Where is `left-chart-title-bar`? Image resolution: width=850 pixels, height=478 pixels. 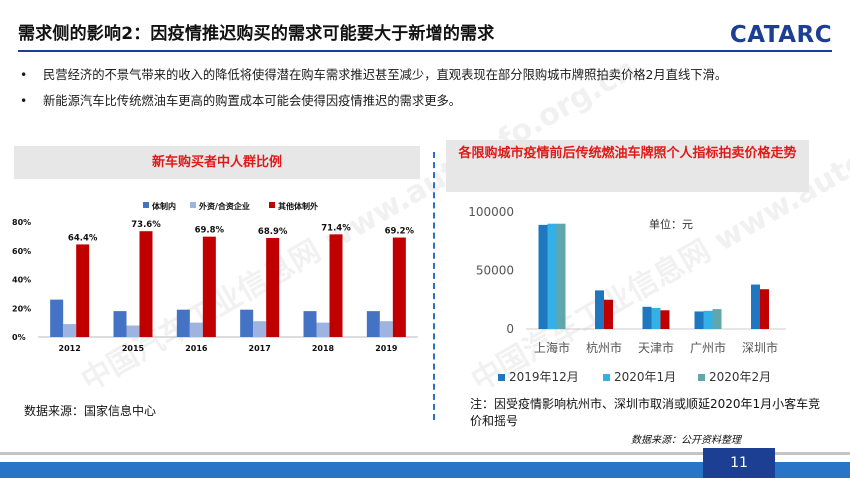 left-chart-title-bar is located at coordinates (217, 162).